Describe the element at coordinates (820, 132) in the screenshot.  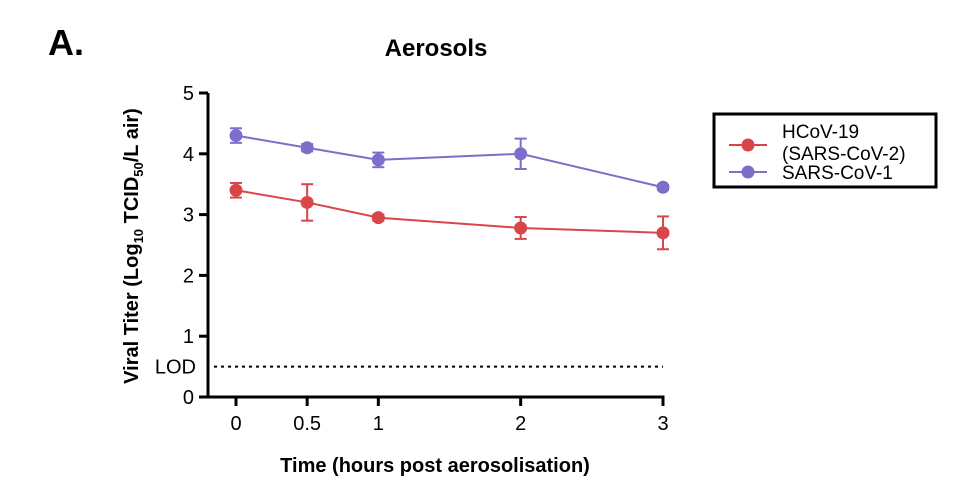
I see `legend-label: HCoV-19` at that location.